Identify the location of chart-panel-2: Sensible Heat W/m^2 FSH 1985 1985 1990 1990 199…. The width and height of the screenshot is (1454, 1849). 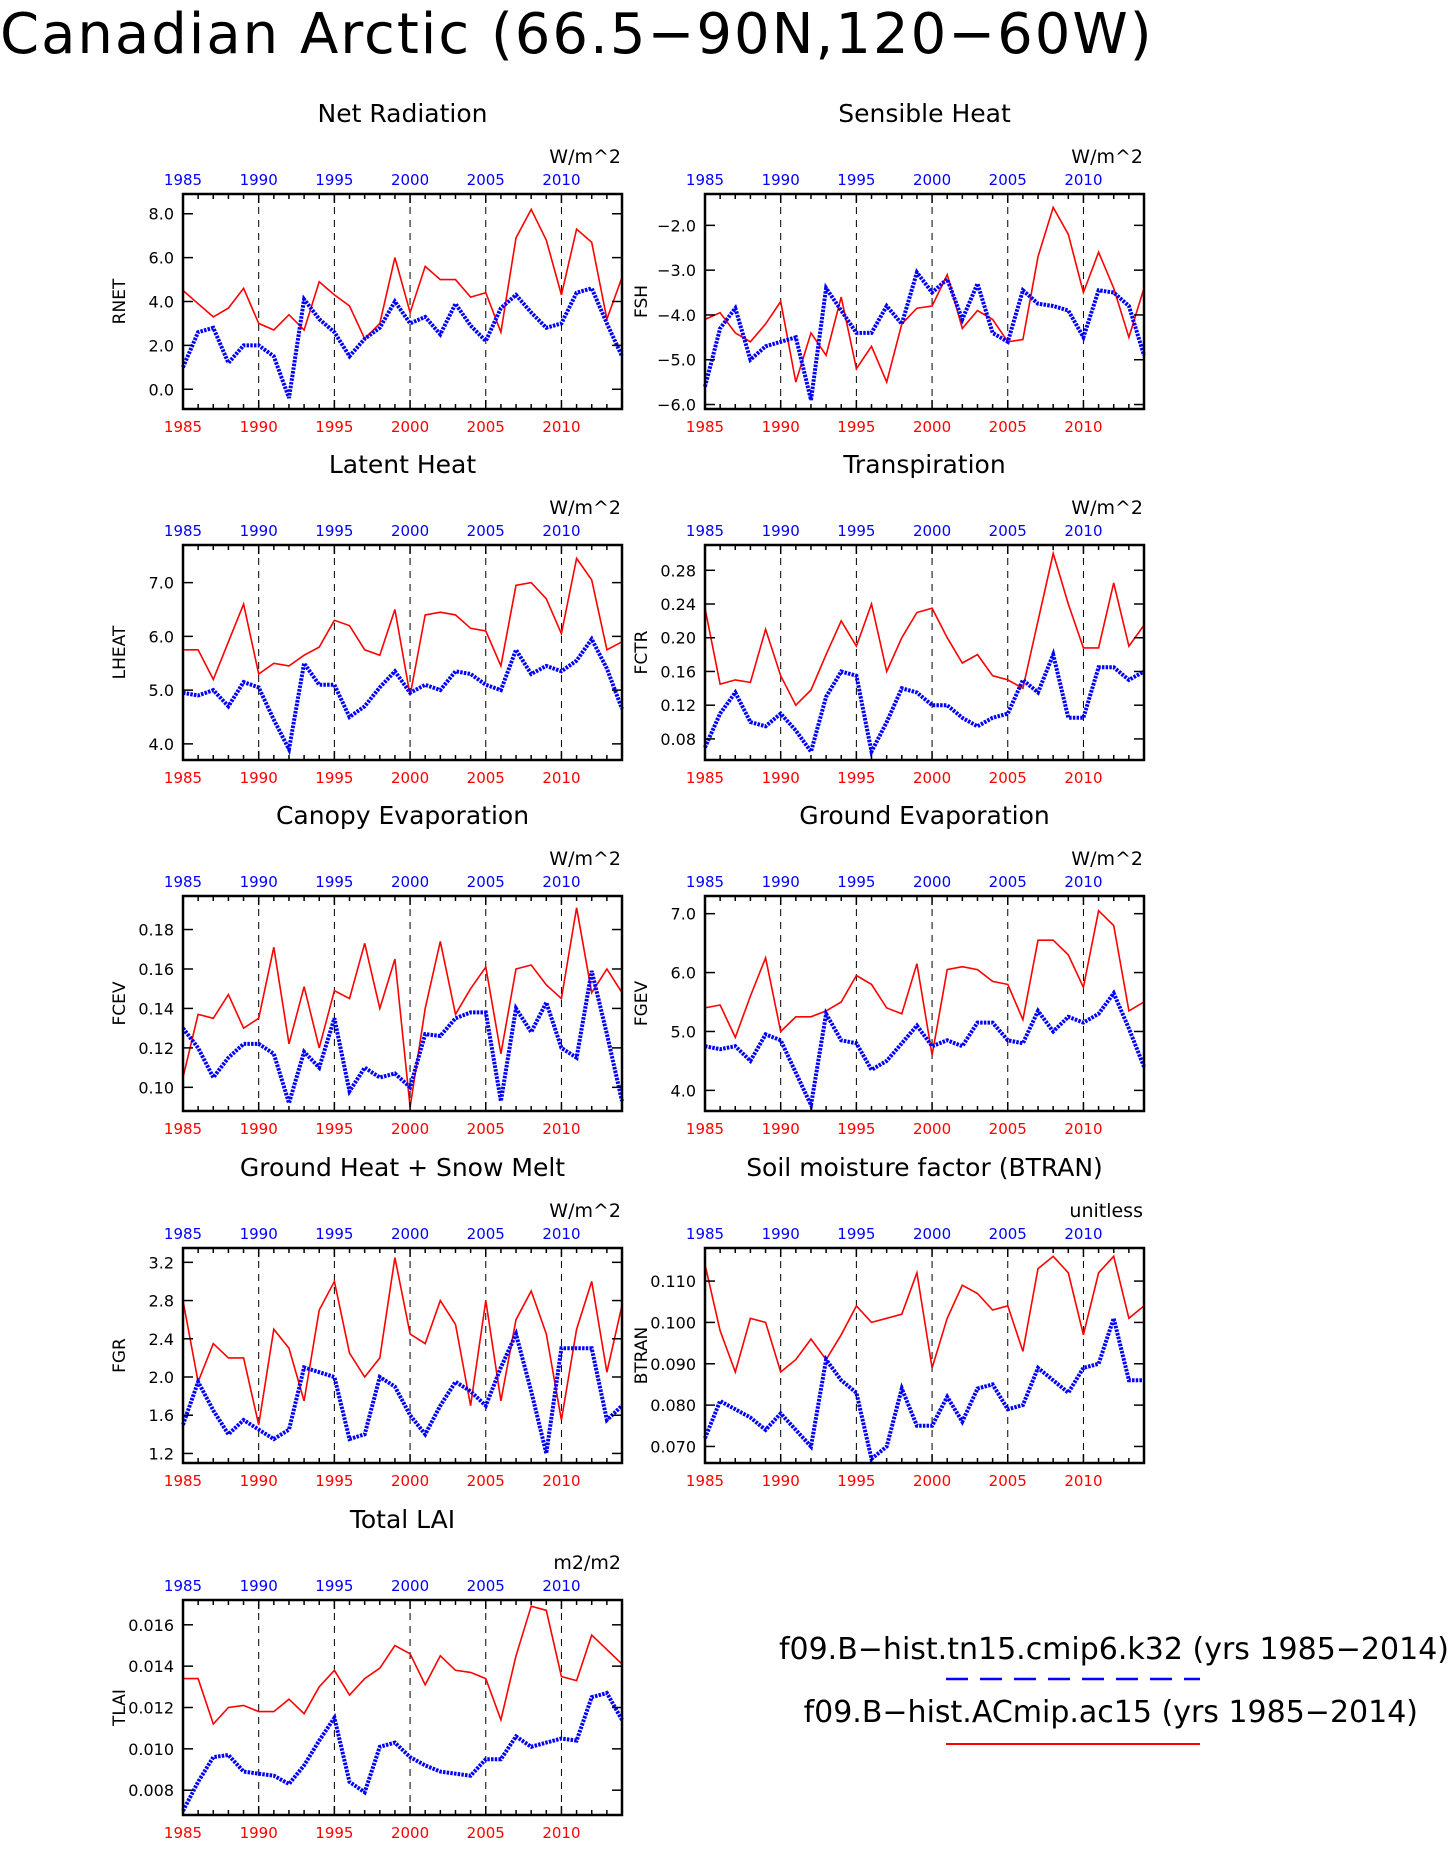
(889, 267).